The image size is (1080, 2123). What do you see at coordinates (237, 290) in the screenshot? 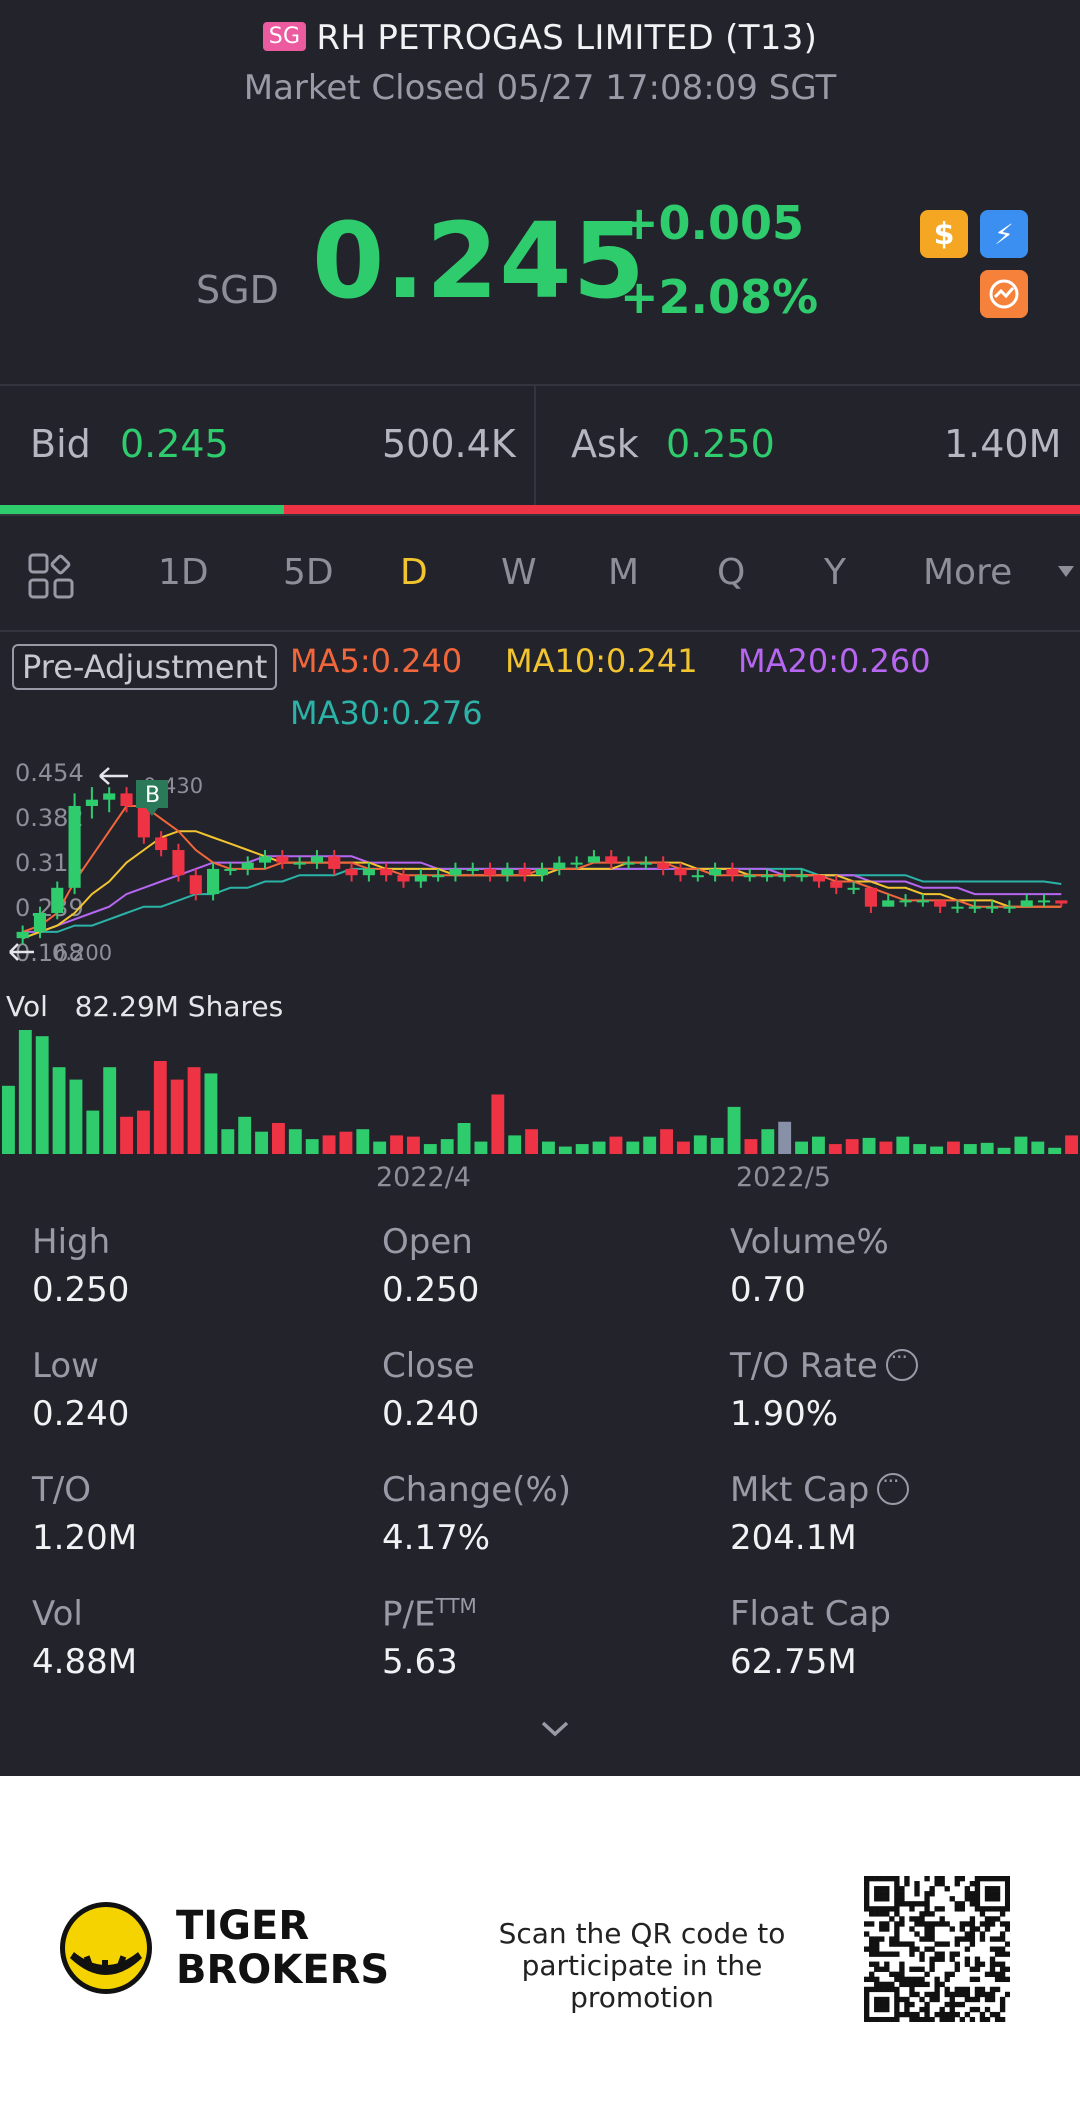
I see `currency-label: SGD` at bounding box center [237, 290].